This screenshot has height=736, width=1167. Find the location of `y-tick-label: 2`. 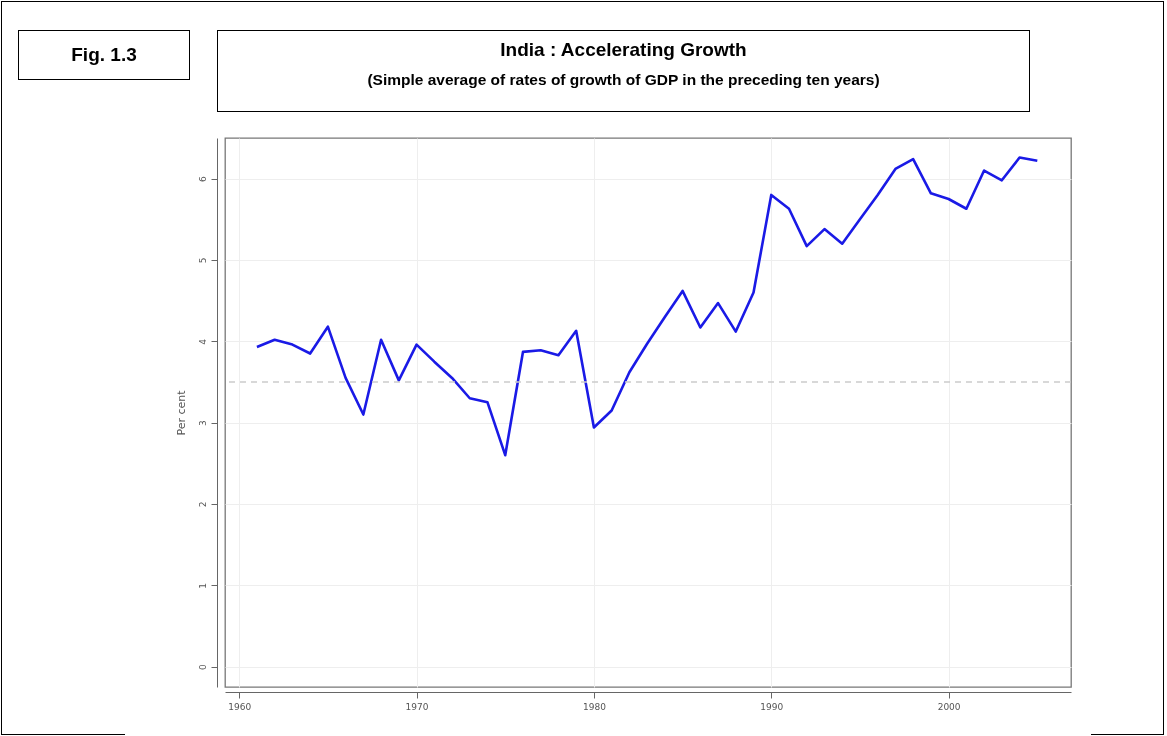

y-tick-label: 2 is located at coordinates (202, 504).